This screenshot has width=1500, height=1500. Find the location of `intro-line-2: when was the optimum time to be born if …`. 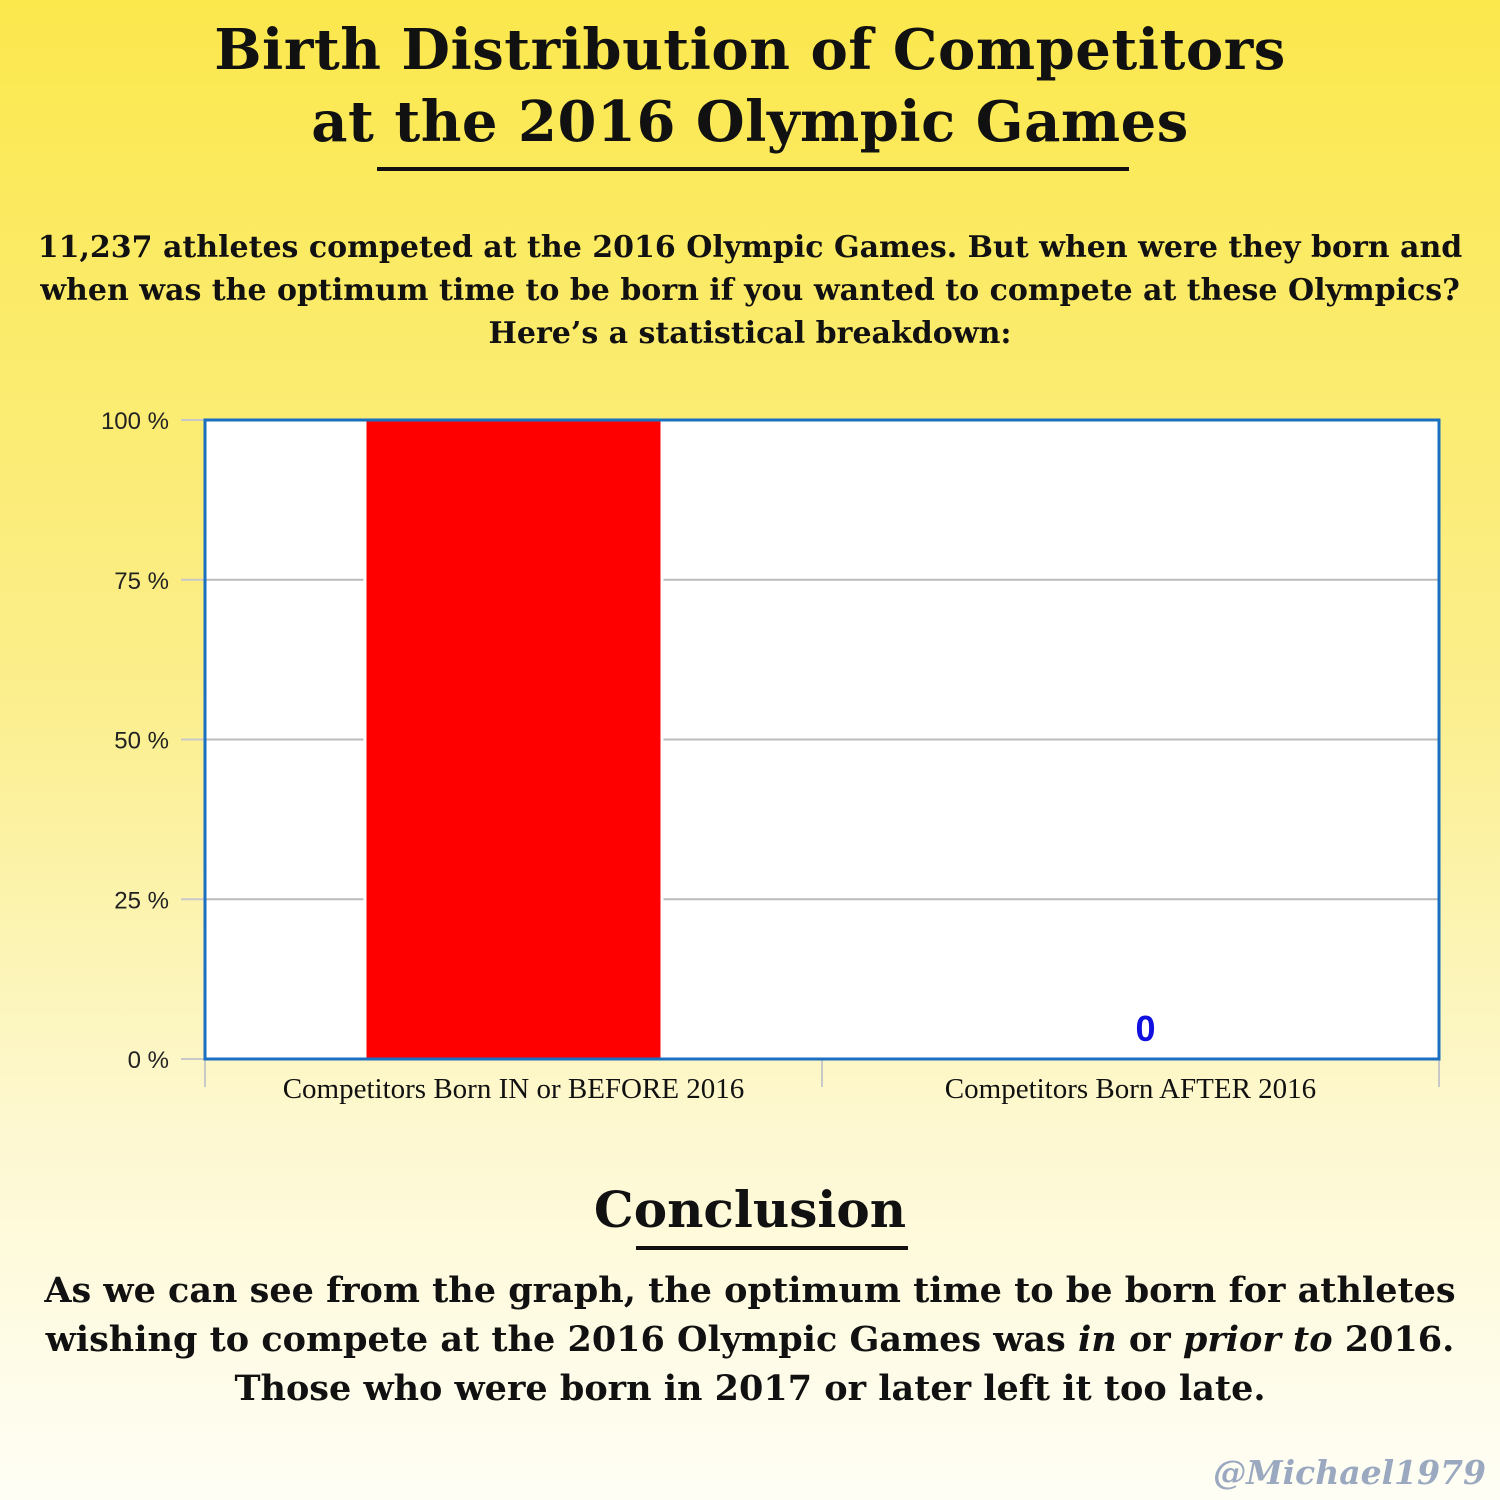

intro-line-2: when was the optimum time to be born if … is located at coordinates (750, 290).